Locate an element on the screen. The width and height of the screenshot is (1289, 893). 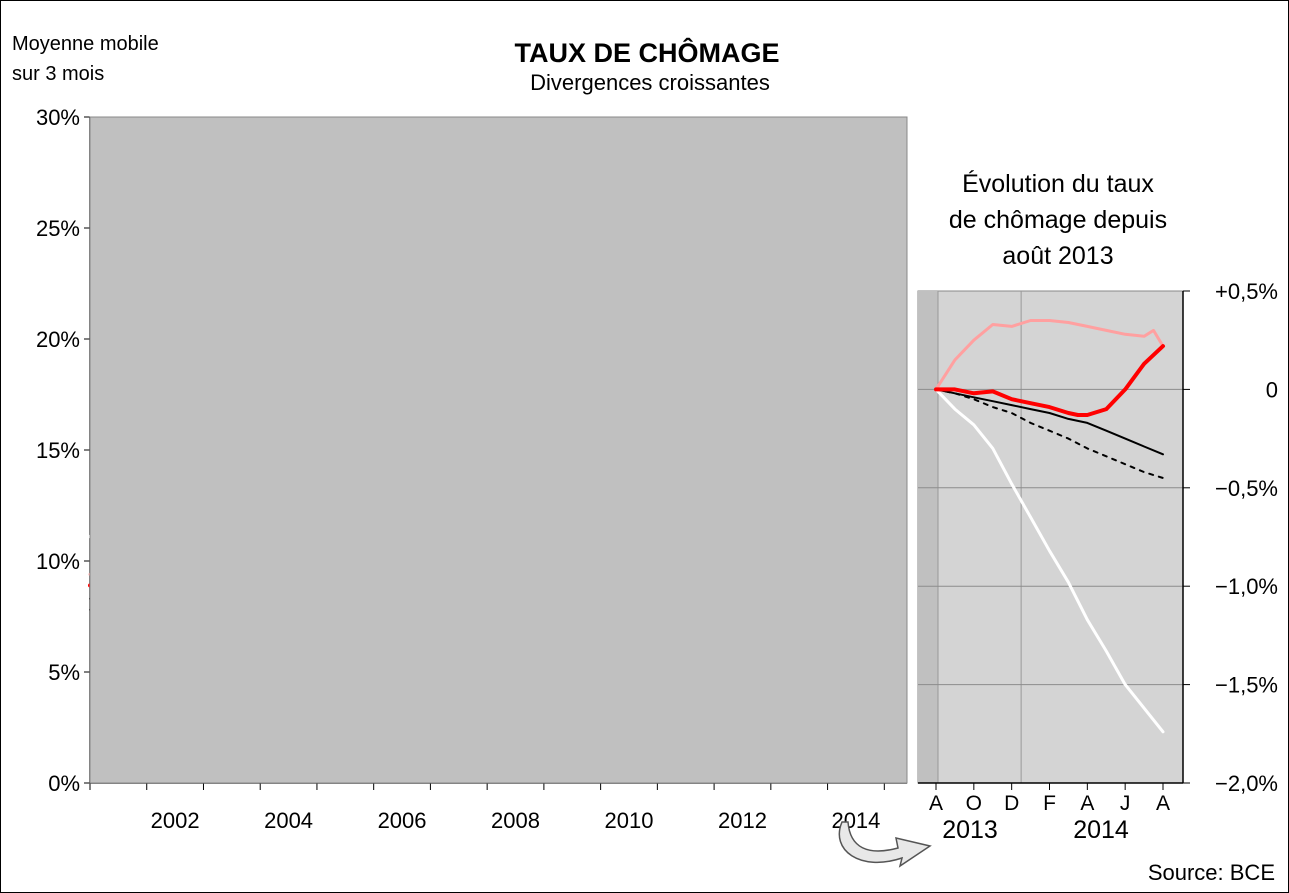
source-label: Source: BCE is located at coordinates (1211, 872).